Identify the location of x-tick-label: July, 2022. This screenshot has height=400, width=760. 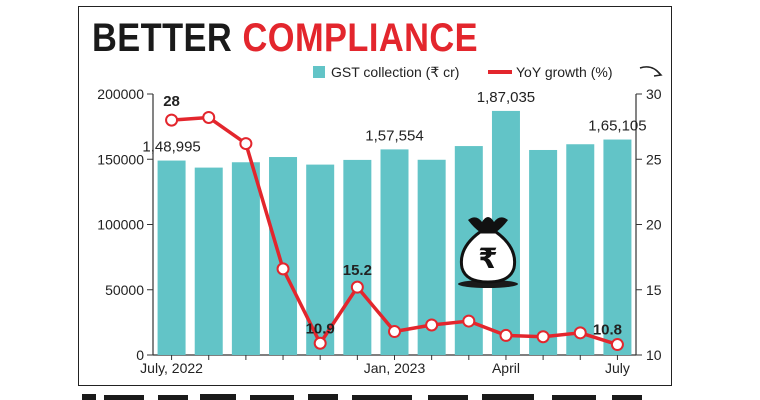
(171, 368).